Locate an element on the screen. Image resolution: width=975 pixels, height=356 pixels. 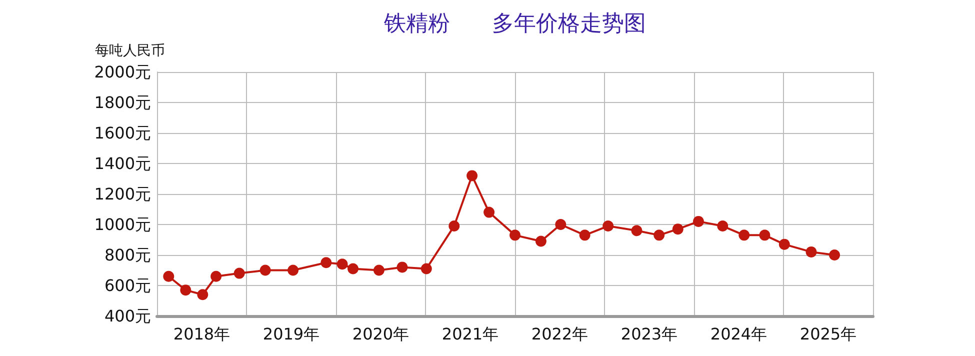
chart-title: 铁精粉 多年价格走势图 is located at coordinates (514, 24).